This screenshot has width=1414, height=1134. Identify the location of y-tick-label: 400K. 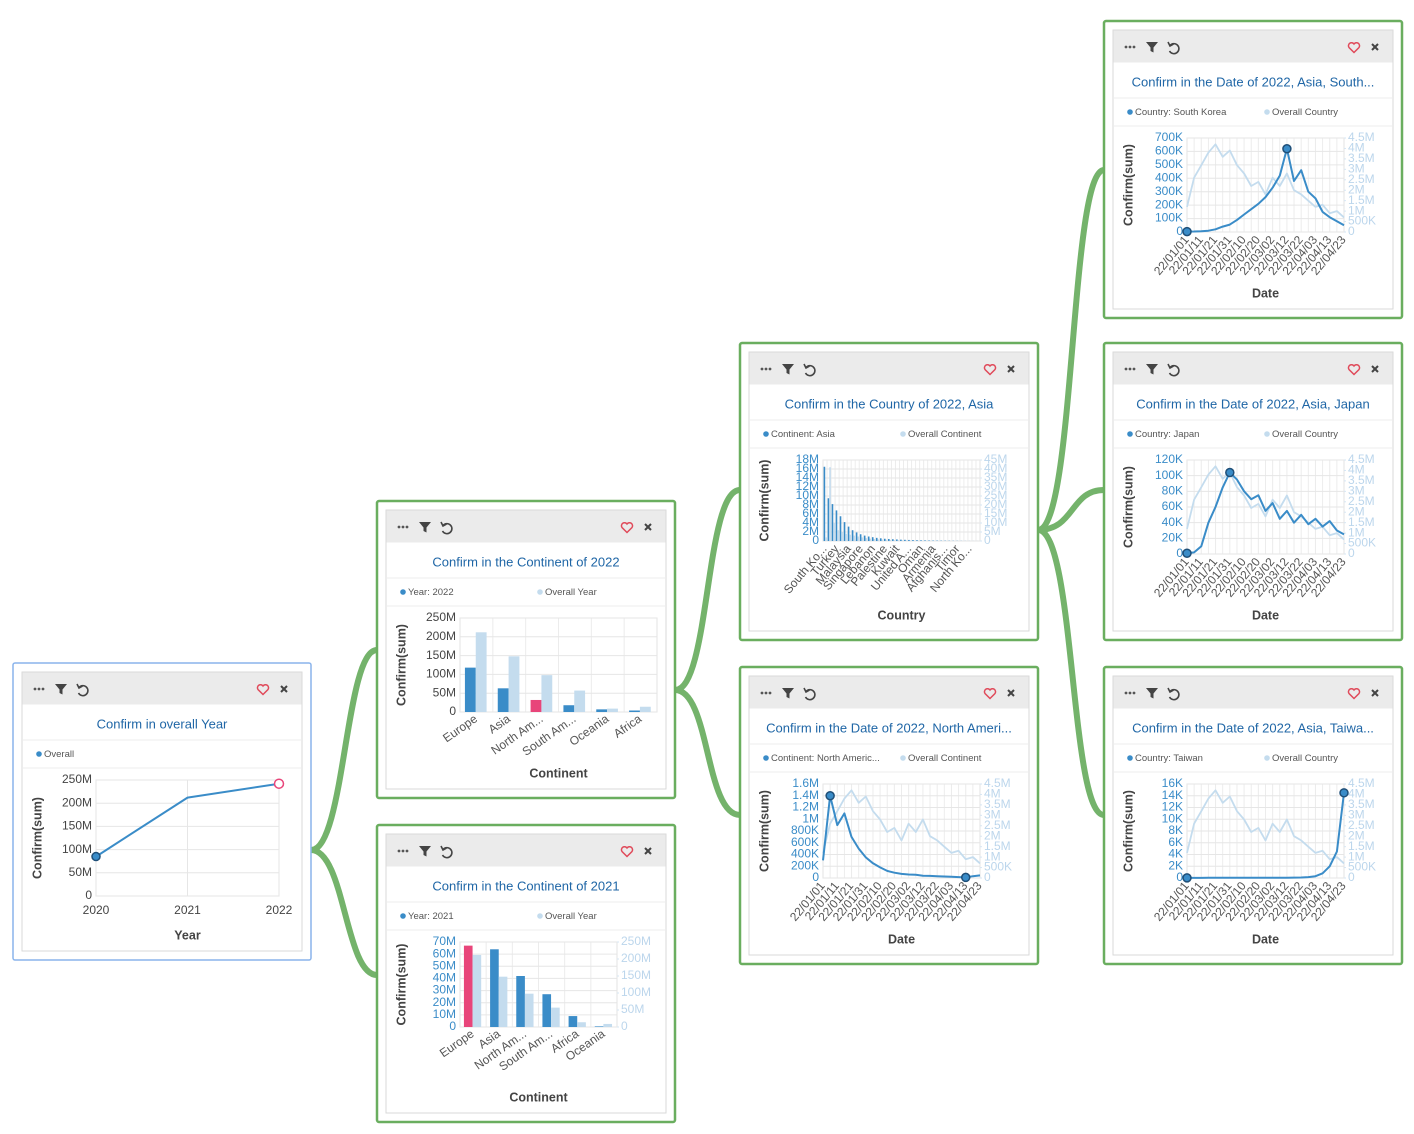
(1169, 177).